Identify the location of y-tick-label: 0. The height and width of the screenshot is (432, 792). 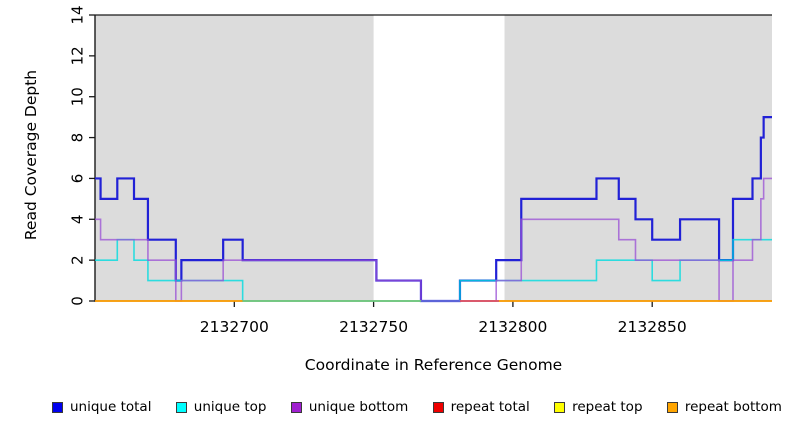
(78, 301).